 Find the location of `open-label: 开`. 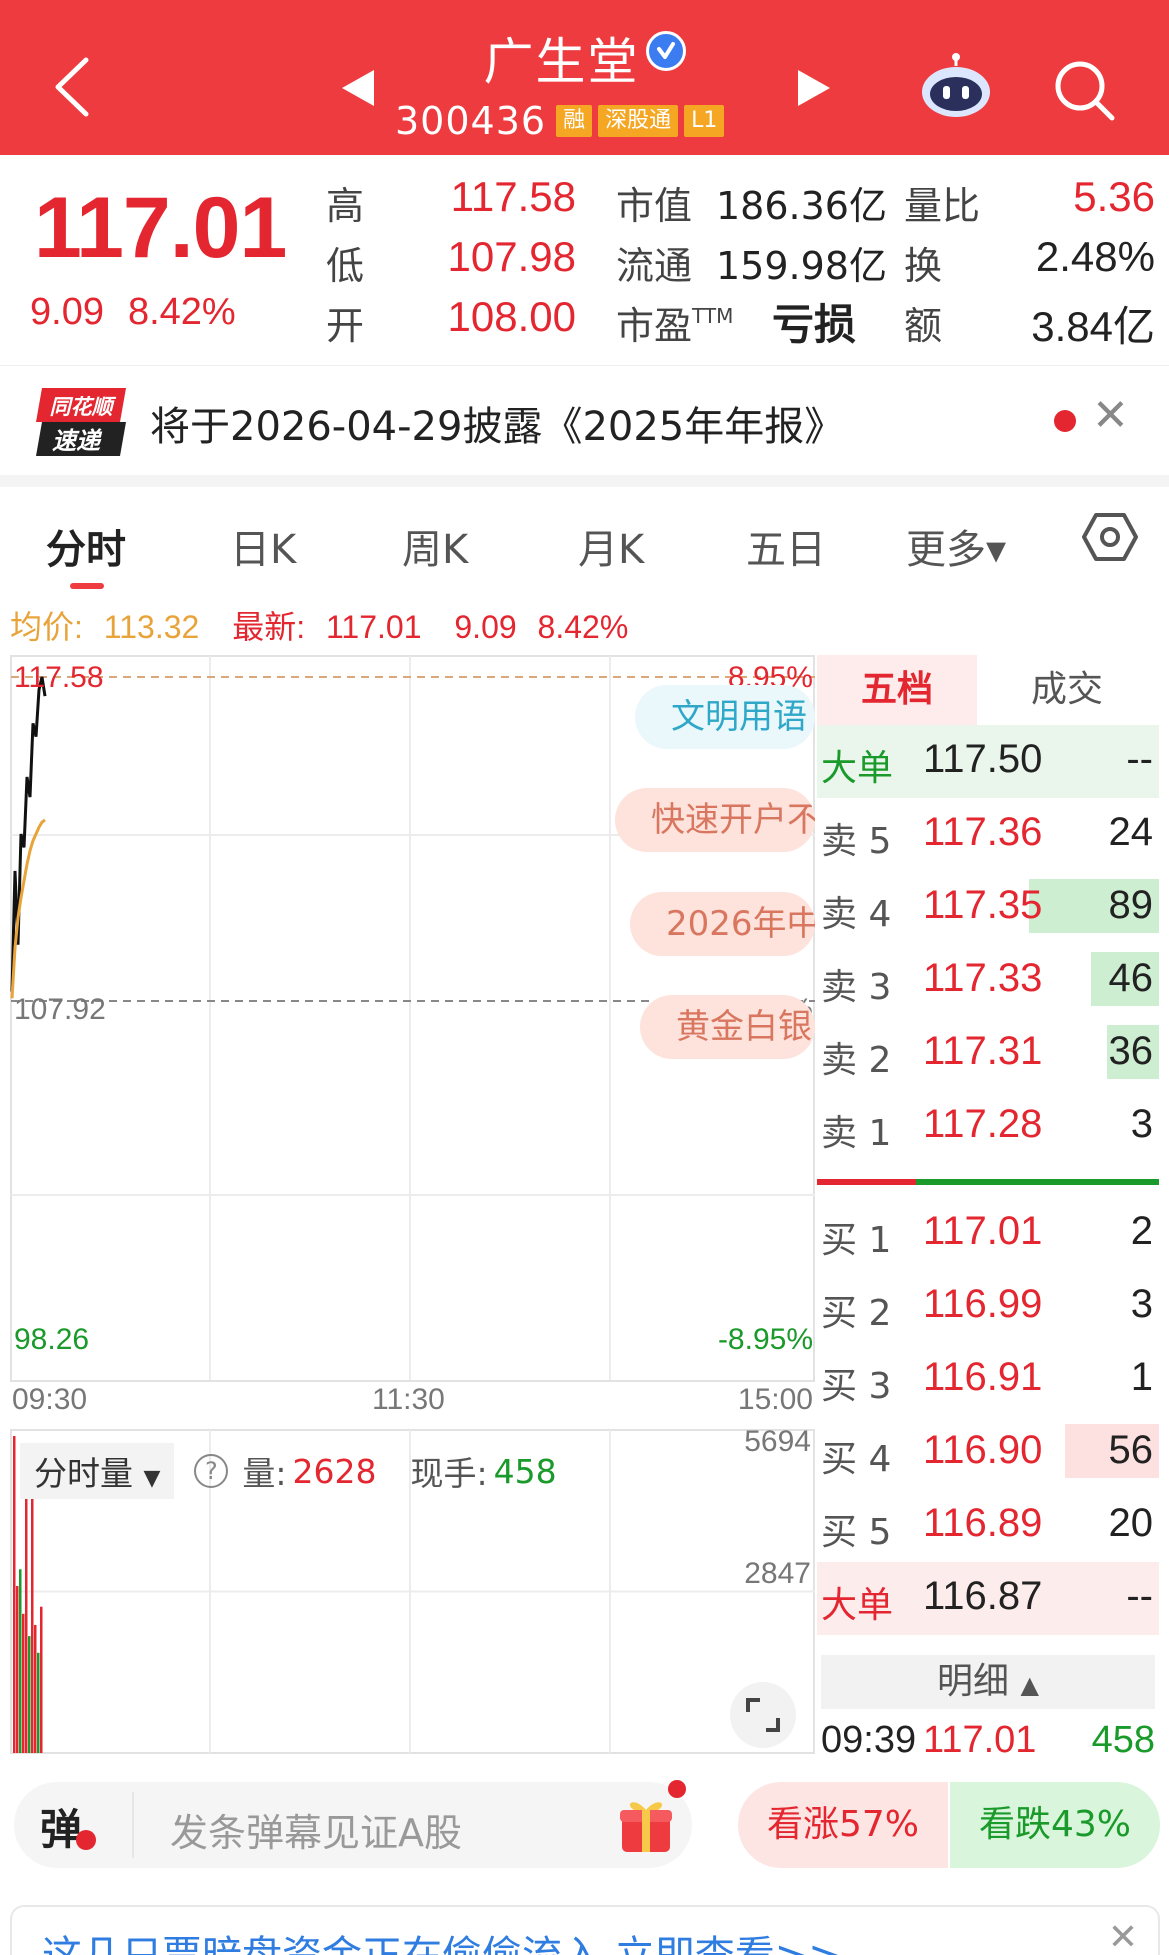

open-label: 开 is located at coordinates (345, 326).